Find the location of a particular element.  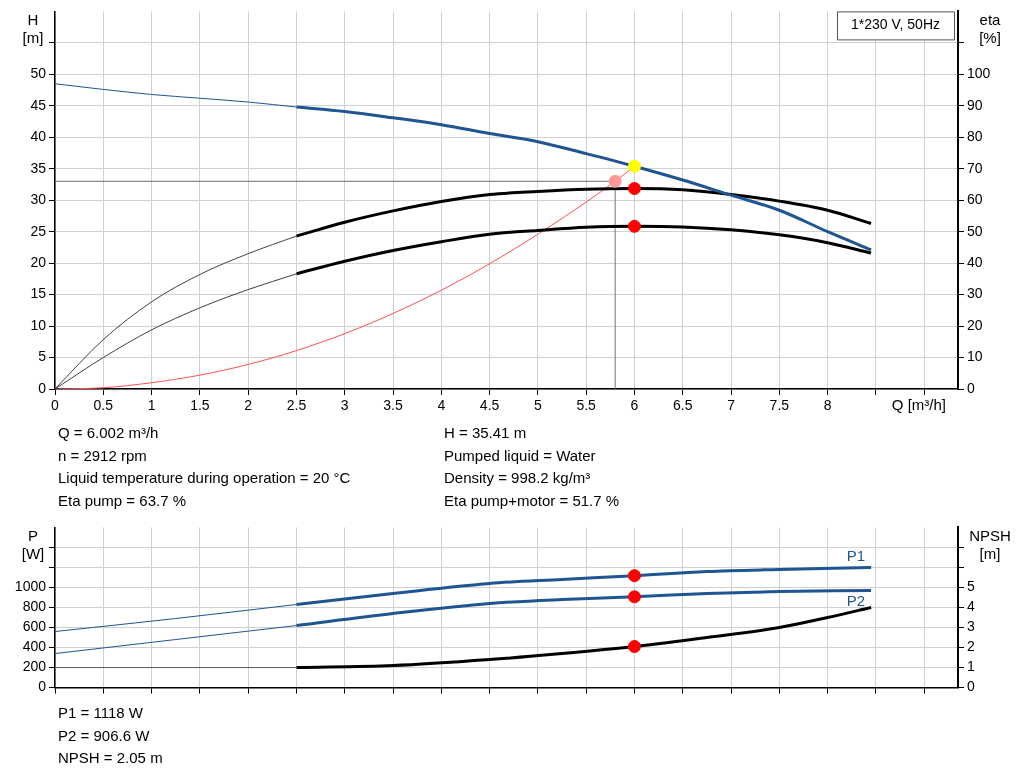

text: Liquid temperature during operation = 20 °C is located at coordinates (205, 478).